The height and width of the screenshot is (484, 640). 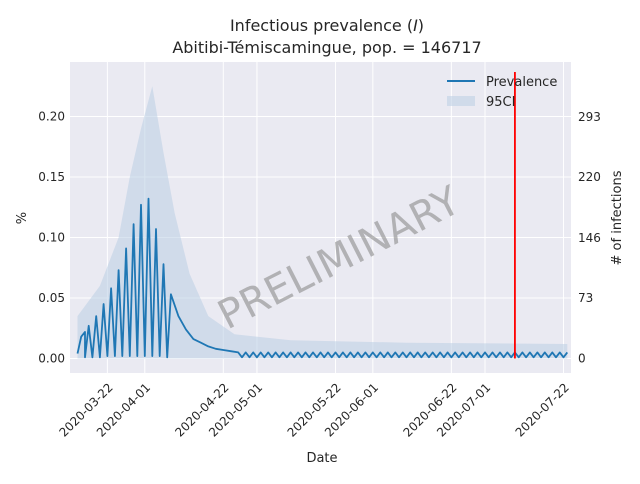 What do you see at coordinates (502, 92) in the screenshot?
I see `legend: Prevalence 95CI` at bounding box center [502, 92].